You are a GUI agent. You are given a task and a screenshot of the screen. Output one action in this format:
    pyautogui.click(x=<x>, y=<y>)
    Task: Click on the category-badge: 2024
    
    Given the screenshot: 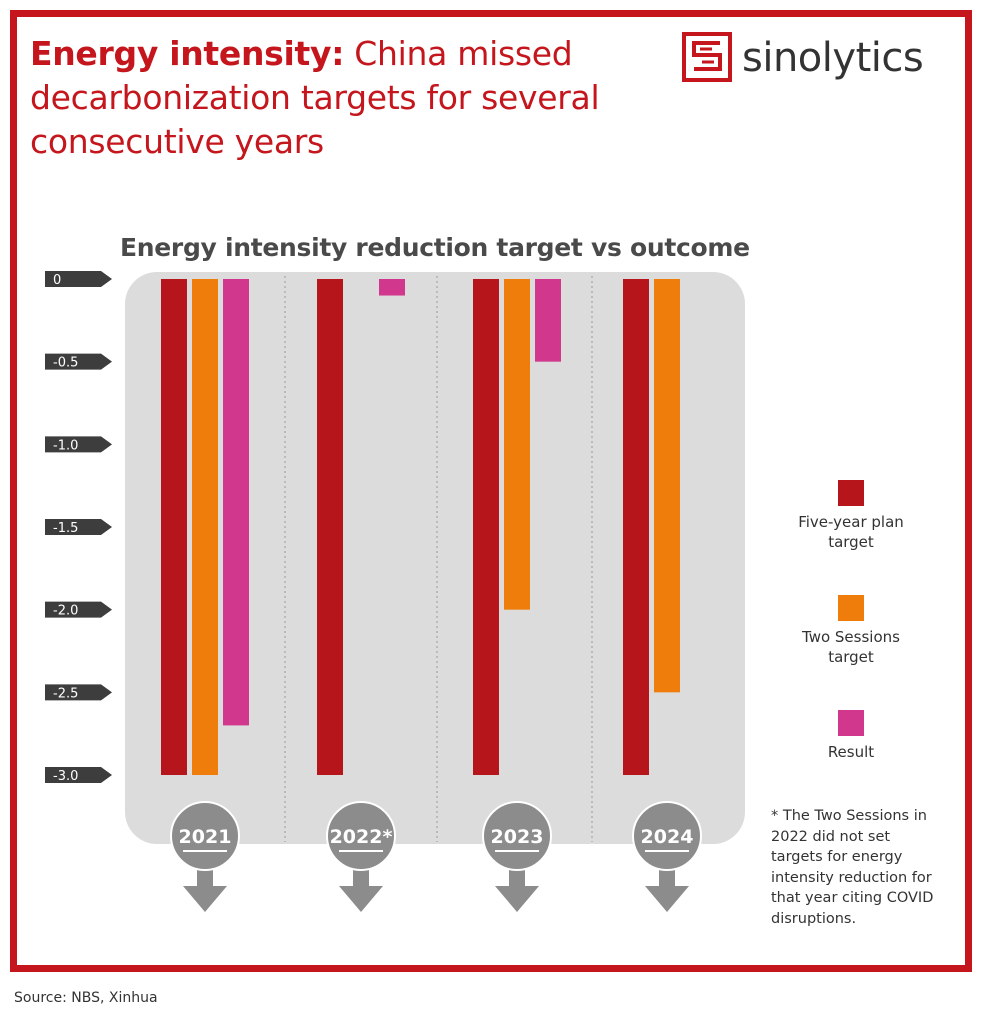 What is the action you would take?
    pyautogui.click(x=667, y=856)
    